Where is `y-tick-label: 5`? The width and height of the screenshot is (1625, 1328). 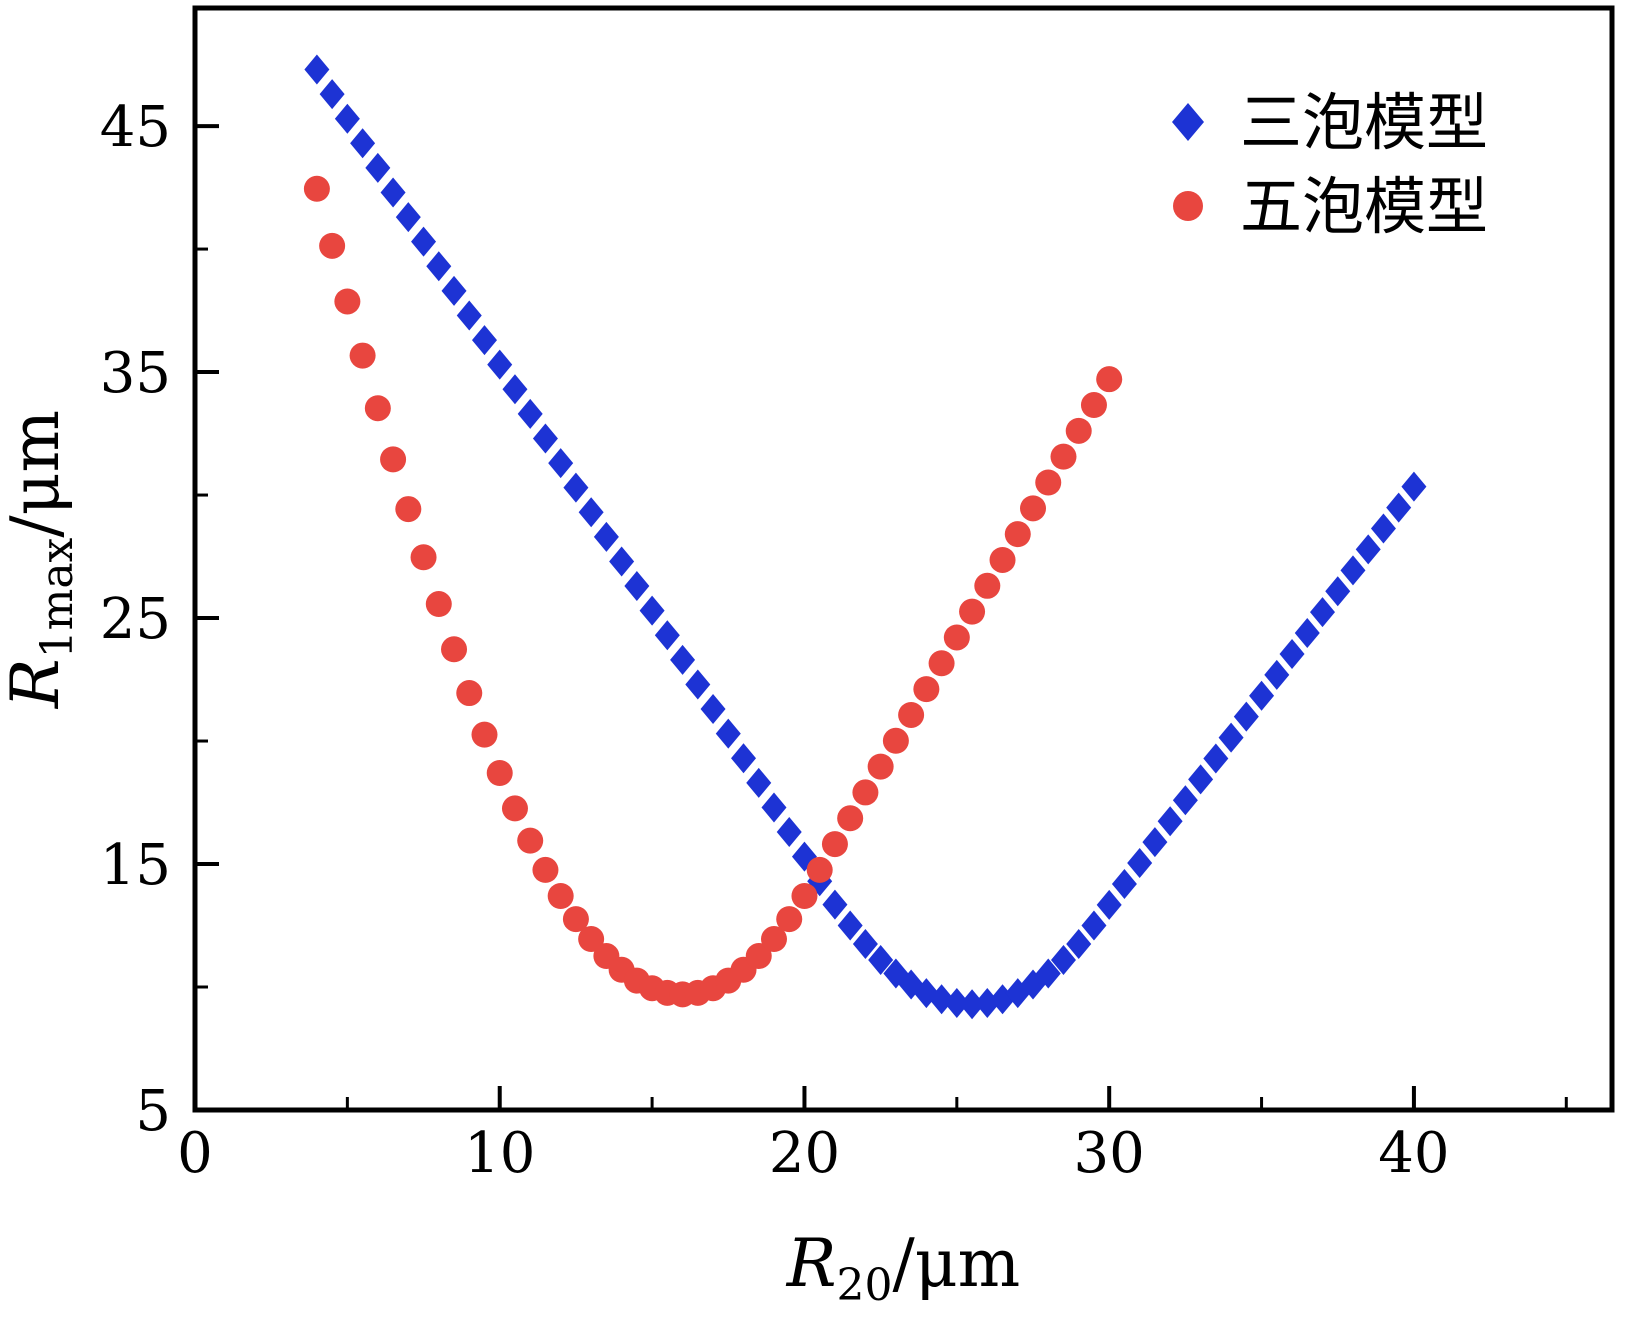
y-tick-label: 5 is located at coordinates (153, 1111).